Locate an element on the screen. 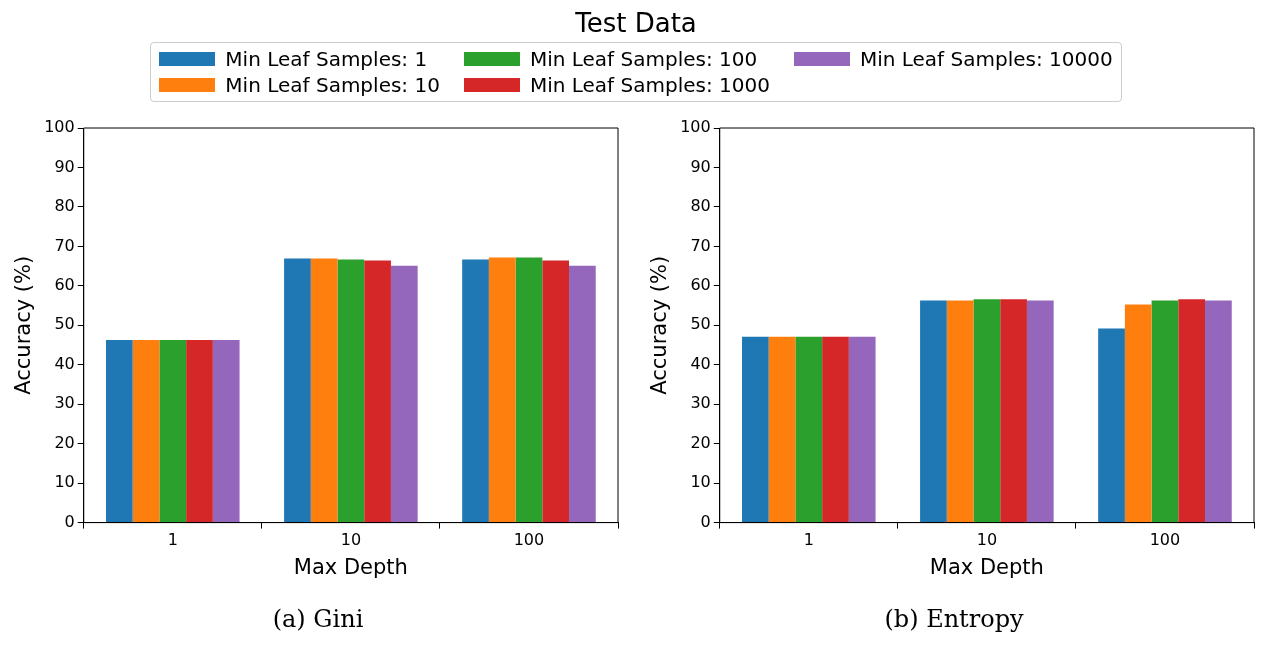  legend-label: Min Leaf Samples: 10000 is located at coordinates (986, 59).